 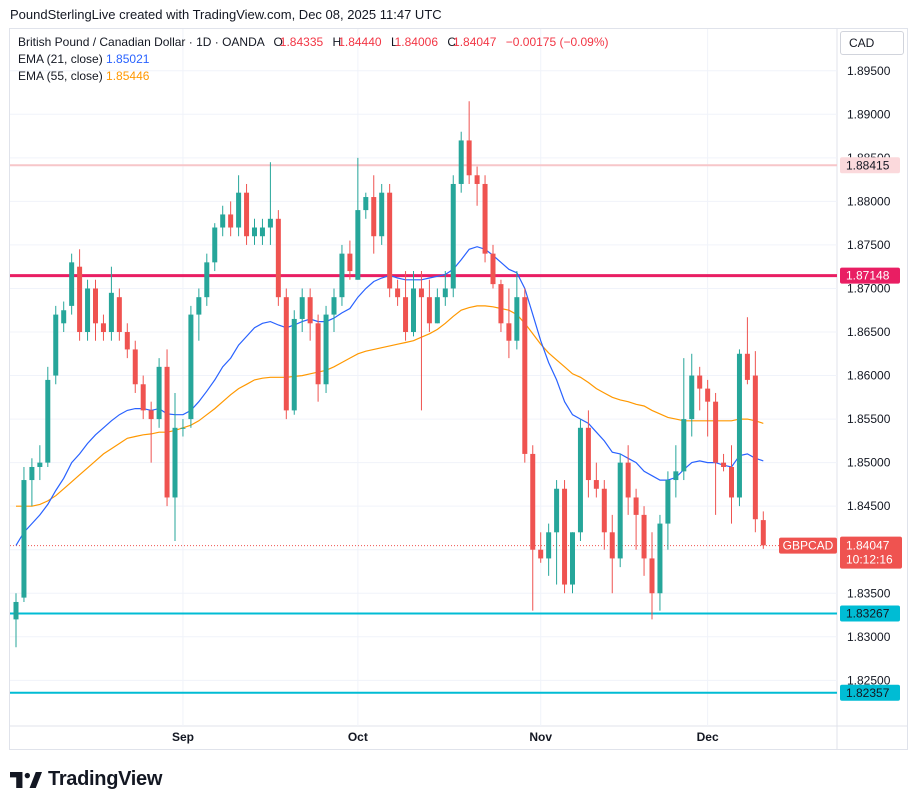 What do you see at coordinates (870, 275) in the screenshot?
I see `level-tag` at bounding box center [870, 275].